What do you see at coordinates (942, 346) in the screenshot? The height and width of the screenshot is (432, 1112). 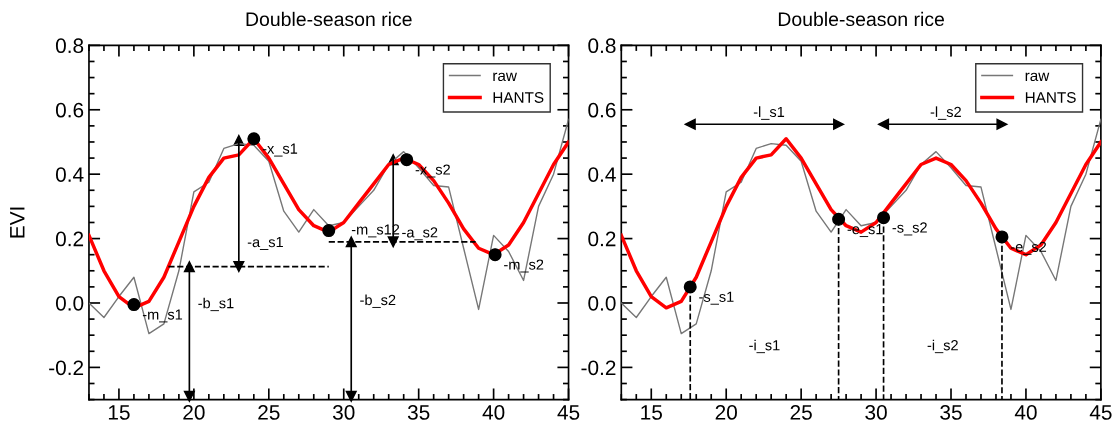 I see `annotation: -i_s2` at bounding box center [942, 346].